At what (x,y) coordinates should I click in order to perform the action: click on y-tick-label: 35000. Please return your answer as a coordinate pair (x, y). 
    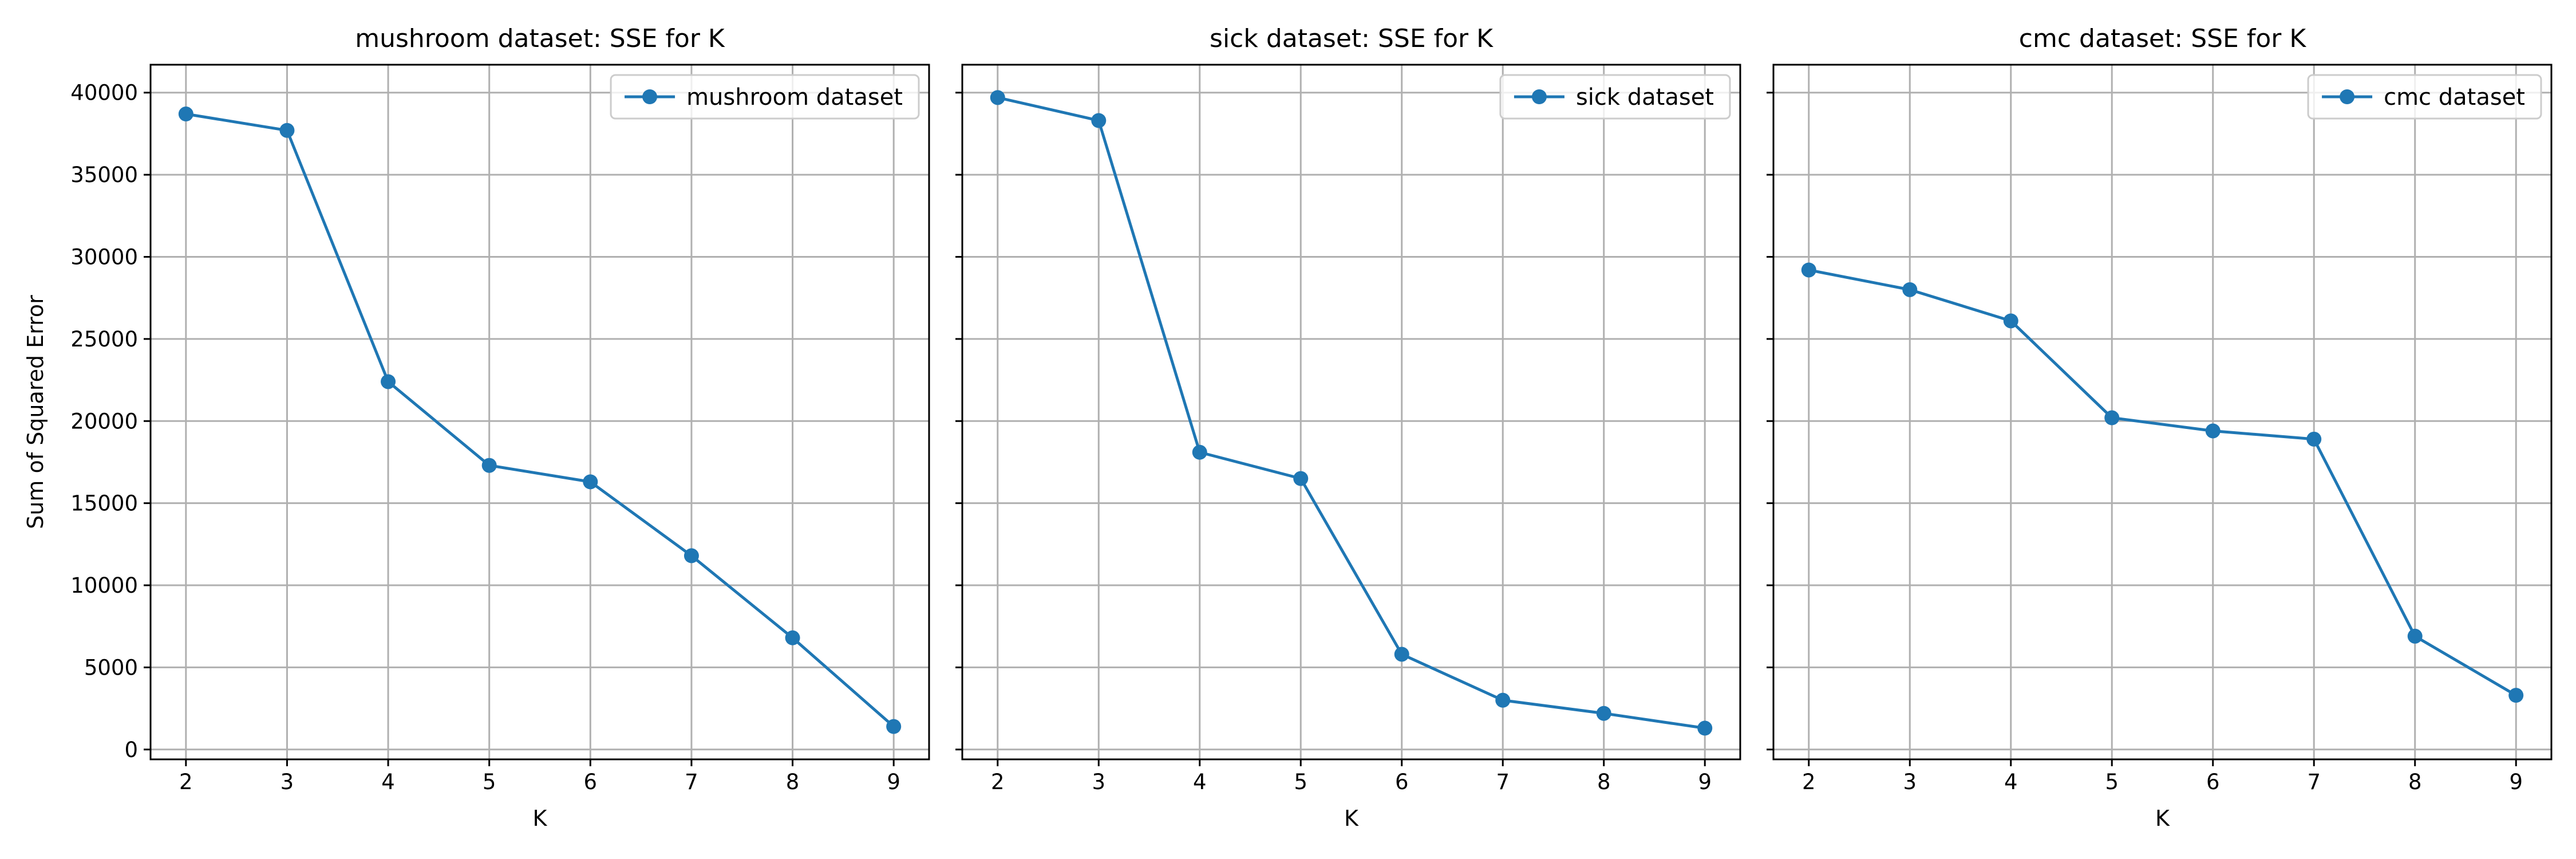
    Looking at the image, I should click on (104, 175).